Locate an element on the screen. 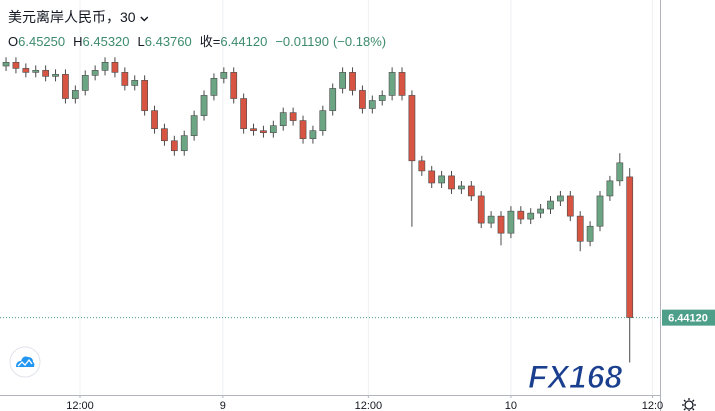 The width and height of the screenshot is (715, 411). cloud-button is located at coordinates (25, 362).